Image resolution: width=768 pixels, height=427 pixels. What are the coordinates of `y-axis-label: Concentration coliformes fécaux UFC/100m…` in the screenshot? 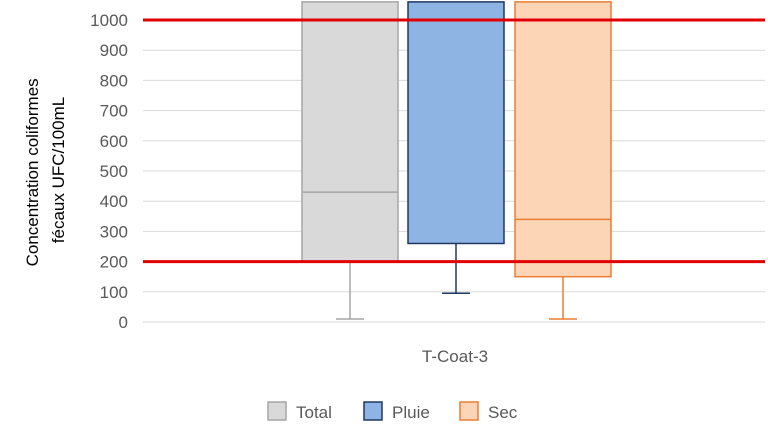 It's located at (45, 170).